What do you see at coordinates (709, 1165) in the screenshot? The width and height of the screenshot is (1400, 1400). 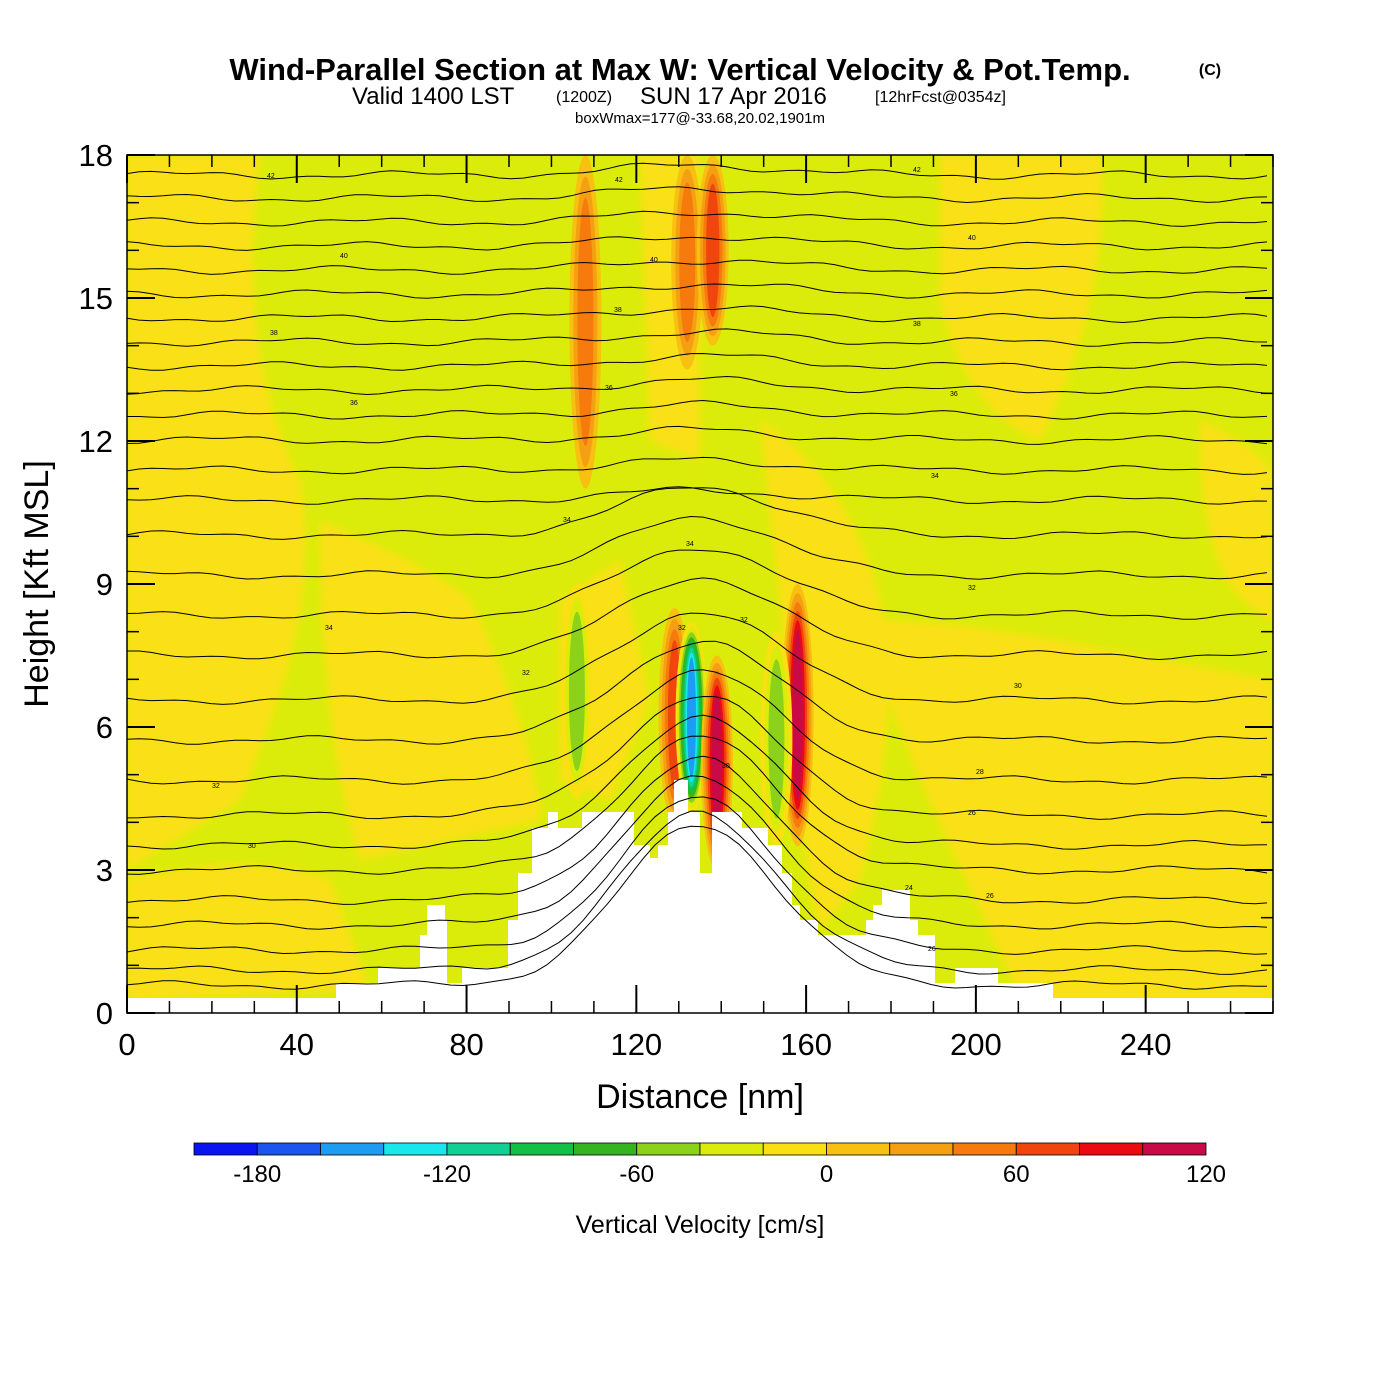 I see `colorbar: -180 -120 -60 0 60 120` at bounding box center [709, 1165].